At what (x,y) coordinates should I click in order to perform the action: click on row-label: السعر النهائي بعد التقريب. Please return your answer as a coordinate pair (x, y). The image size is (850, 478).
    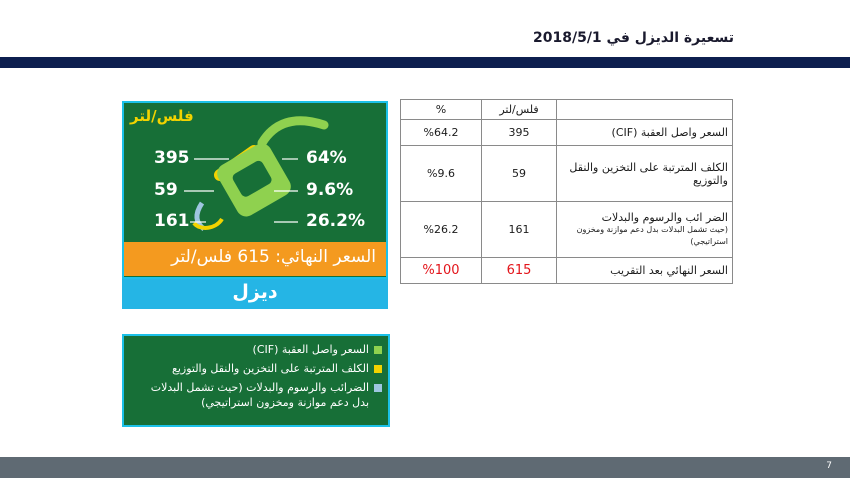
    Looking at the image, I should click on (644, 270).